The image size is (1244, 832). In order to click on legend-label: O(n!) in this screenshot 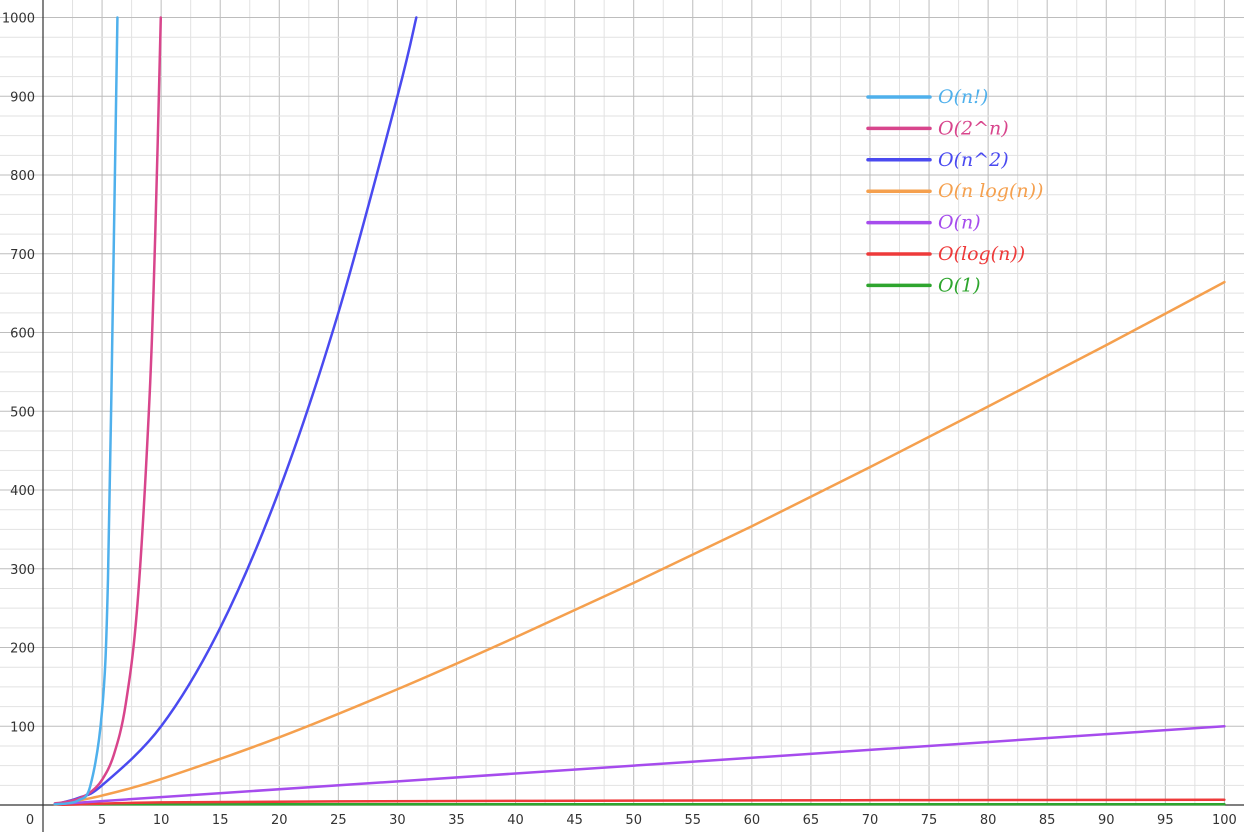, I will do `click(963, 97)`.